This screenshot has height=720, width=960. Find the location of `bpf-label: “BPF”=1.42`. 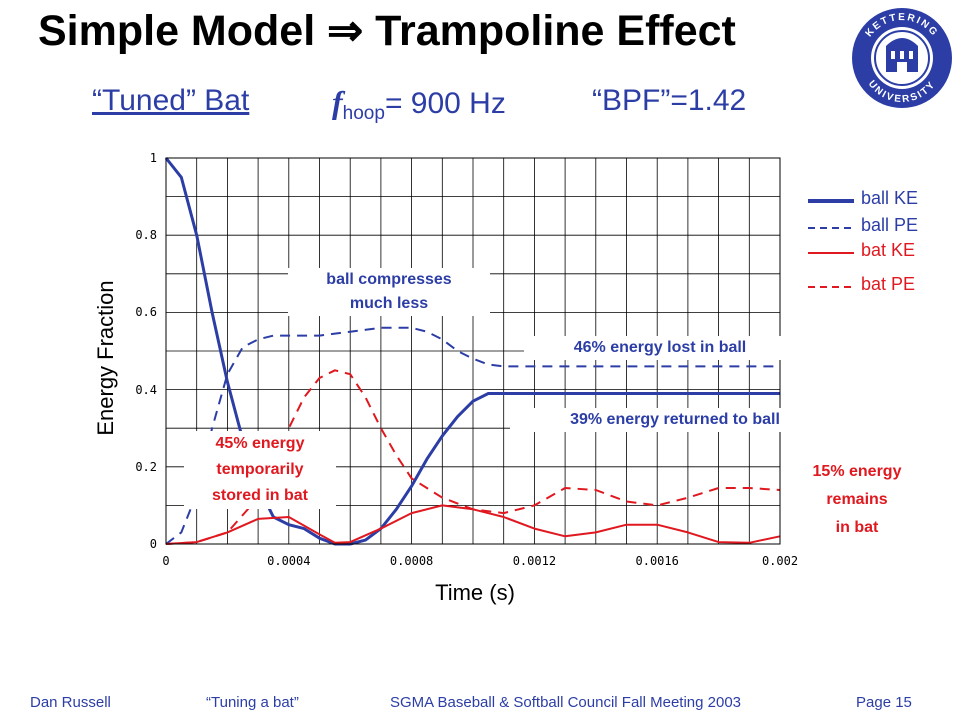

bpf-label: “BPF”=1.42 is located at coordinates (669, 100).